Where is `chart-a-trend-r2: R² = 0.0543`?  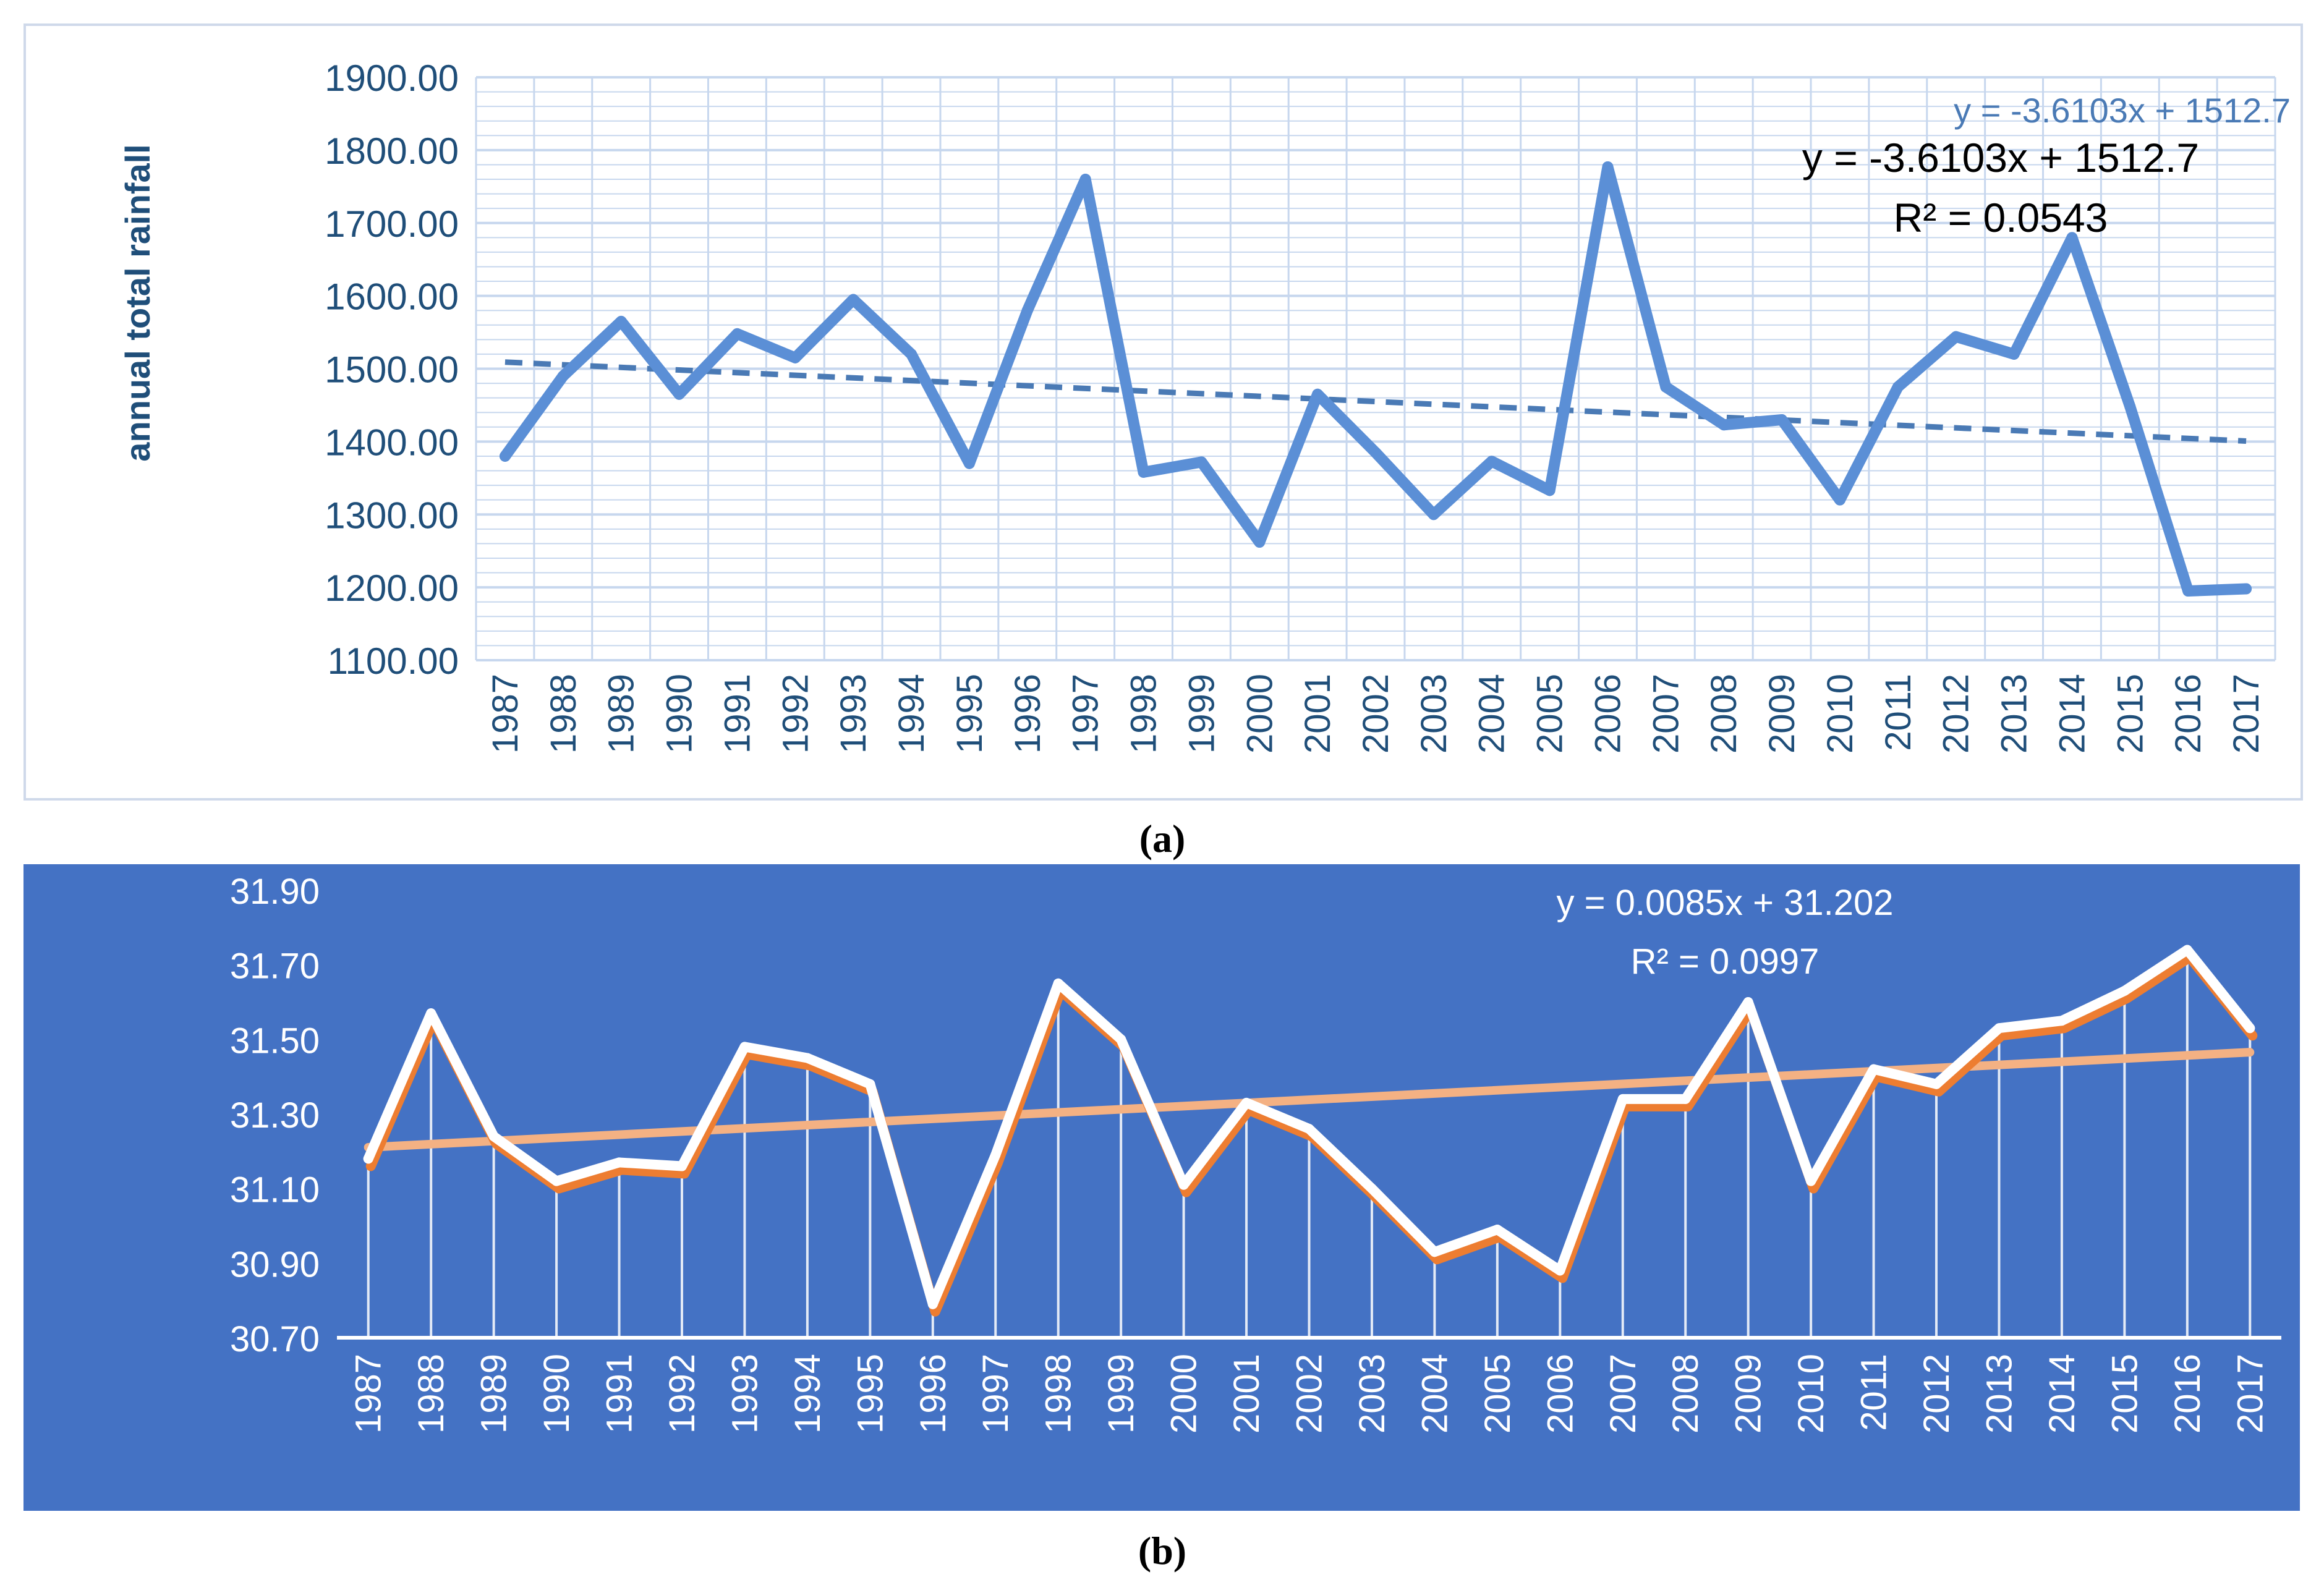 chart-a-trend-r2: R² = 0.0543 is located at coordinates (2001, 217).